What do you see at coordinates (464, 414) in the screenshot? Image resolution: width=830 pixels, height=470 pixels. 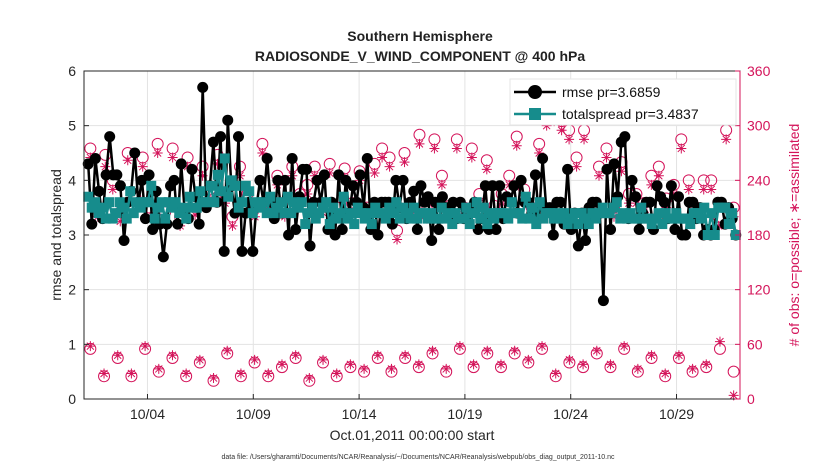 I see `x-tick-label: 10/19` at bounding box center [464, 414].